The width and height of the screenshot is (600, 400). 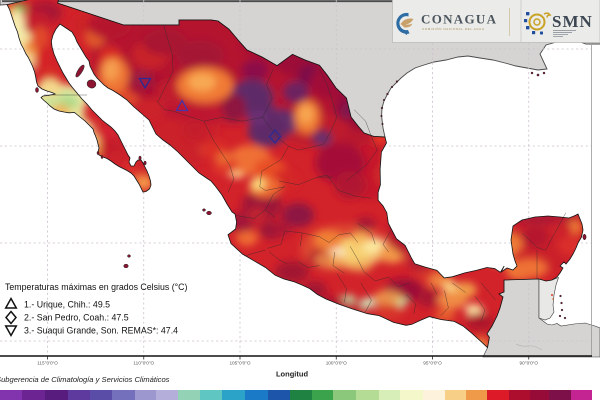 I want to click on svg-text: COMISIÓN NACIONAL DEL AGUA, so click(x=453, y=28).